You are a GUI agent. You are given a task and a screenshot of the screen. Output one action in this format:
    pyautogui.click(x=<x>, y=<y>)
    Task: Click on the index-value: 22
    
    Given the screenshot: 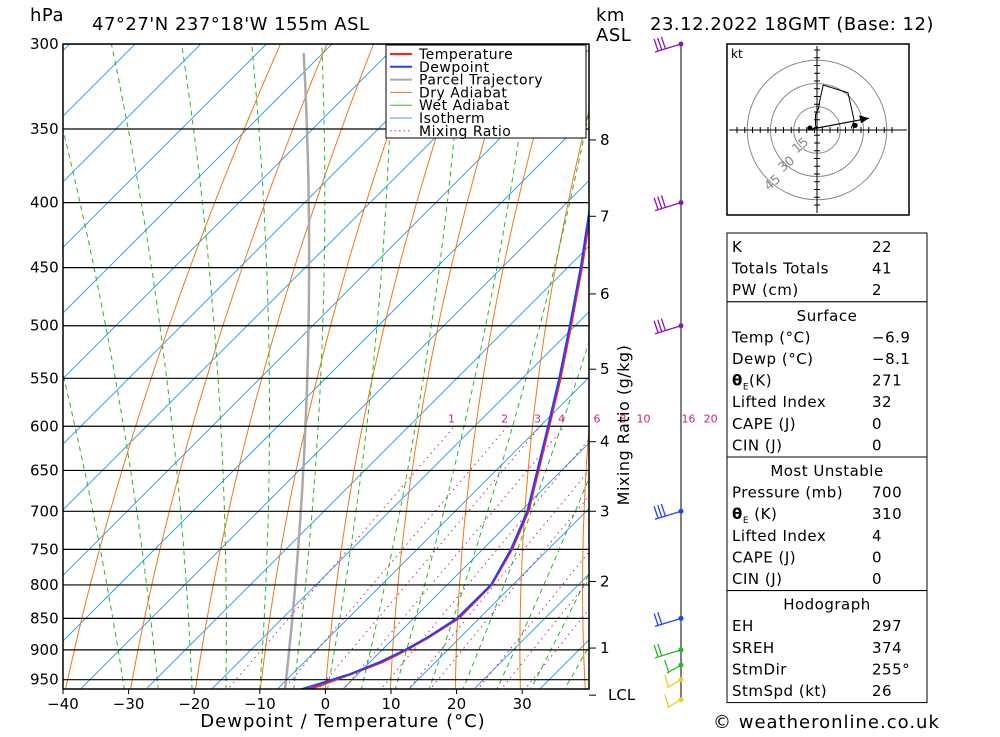 What is the action you would take?
    pyautogui.click(x=882, y=247)
    